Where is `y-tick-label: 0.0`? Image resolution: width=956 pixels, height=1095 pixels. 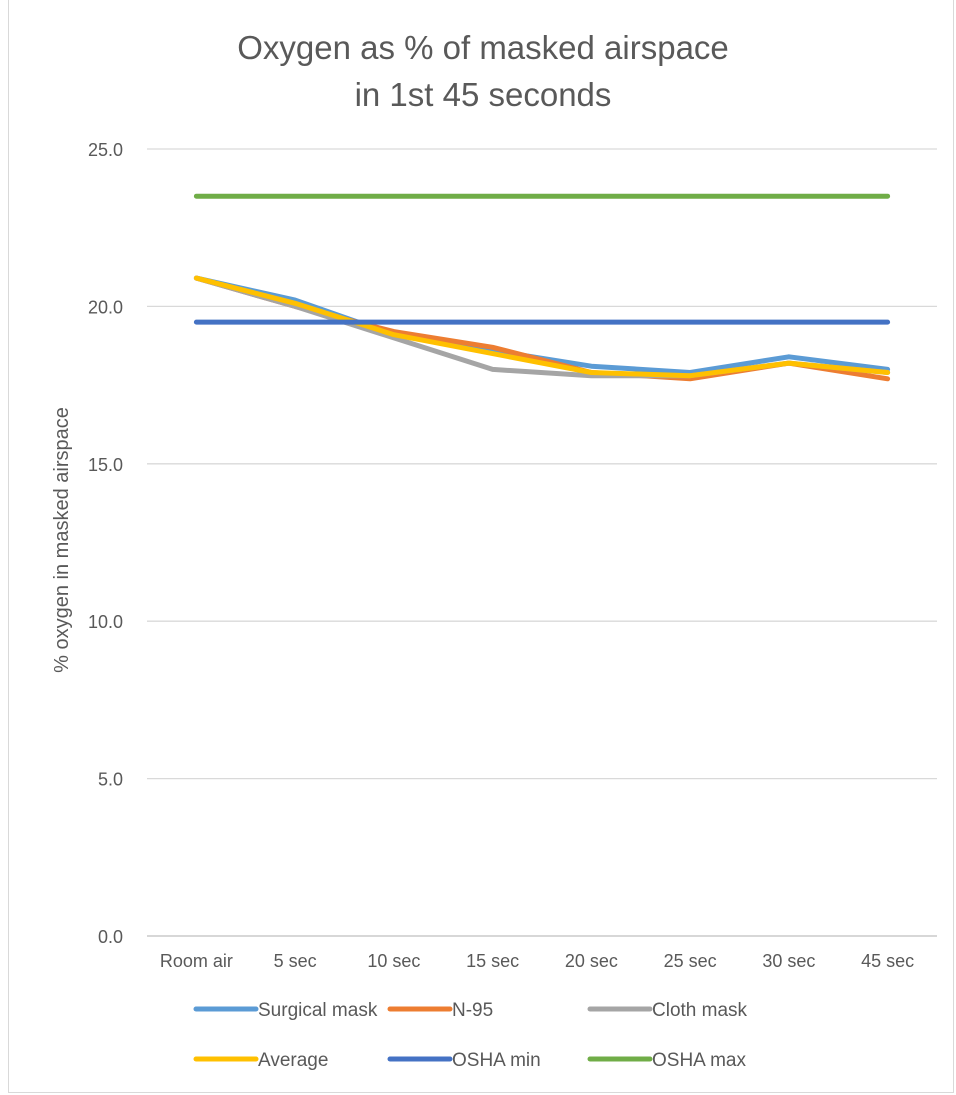 y-tick-label: 0.0 is located at coordinates (110, 937).